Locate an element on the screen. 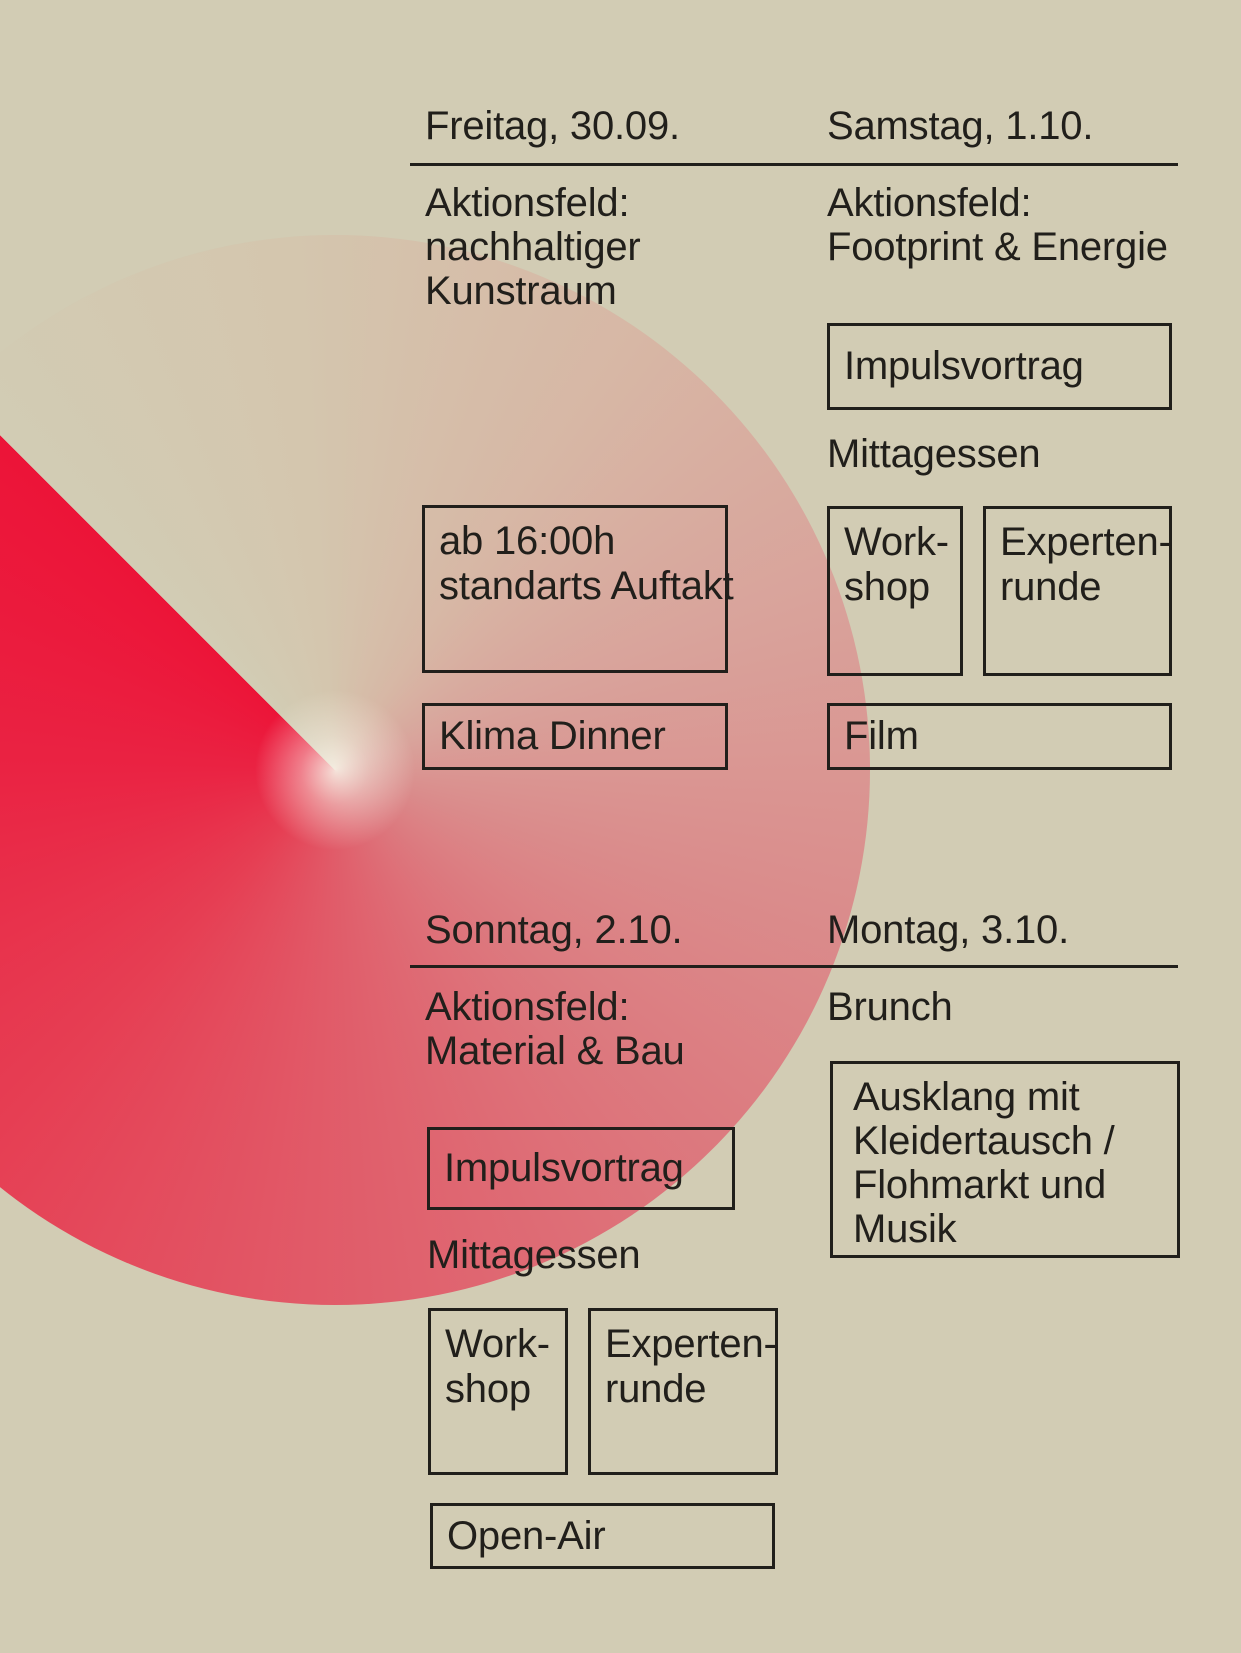 This screenshot has width=1241, height=1653. event-label-line: Flohmarkt und is located at coordinates (980, 1185).